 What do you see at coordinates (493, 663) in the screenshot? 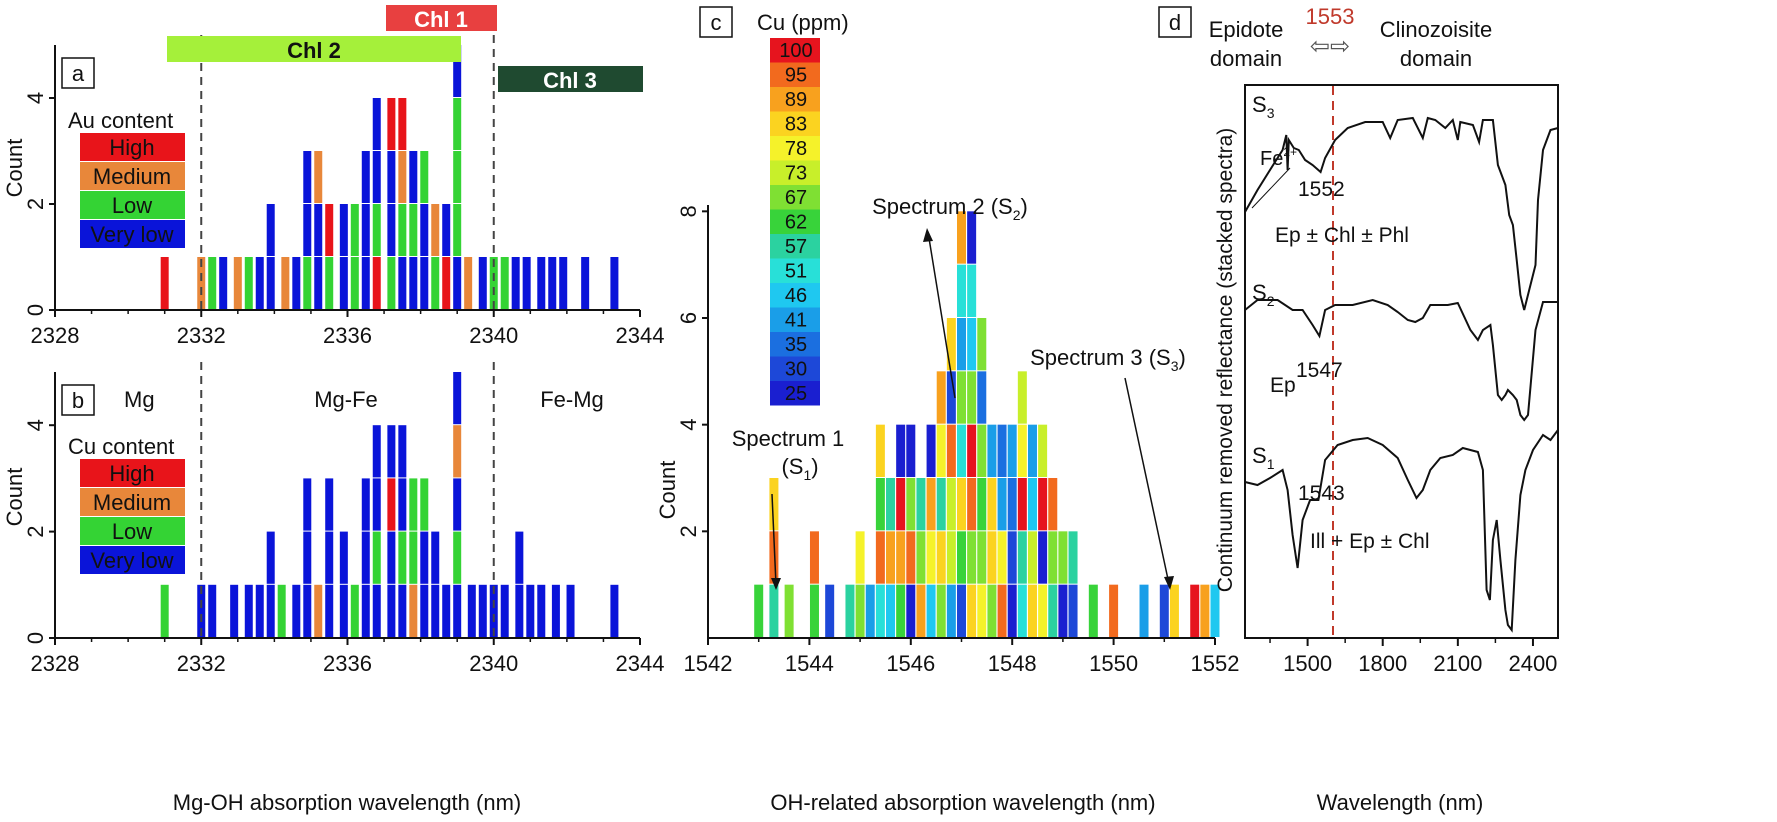
I see `x-tick-label: 2340` at bounding box center [493, 663].